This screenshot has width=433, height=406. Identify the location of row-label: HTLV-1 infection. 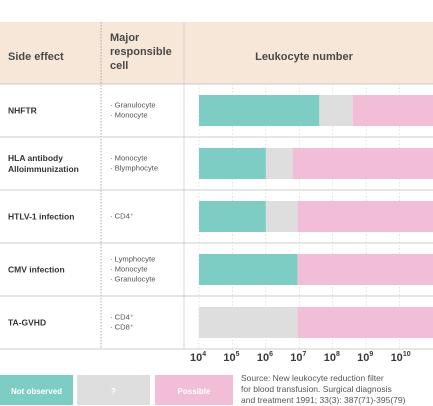
(41, 217).